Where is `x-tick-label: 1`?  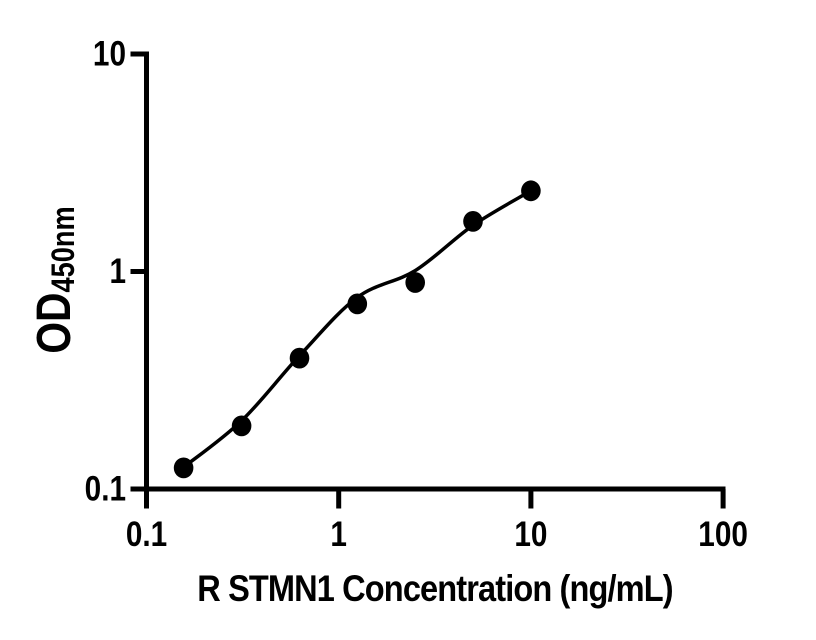 x-tick-label: 1 is located at coordinates (338, 534).